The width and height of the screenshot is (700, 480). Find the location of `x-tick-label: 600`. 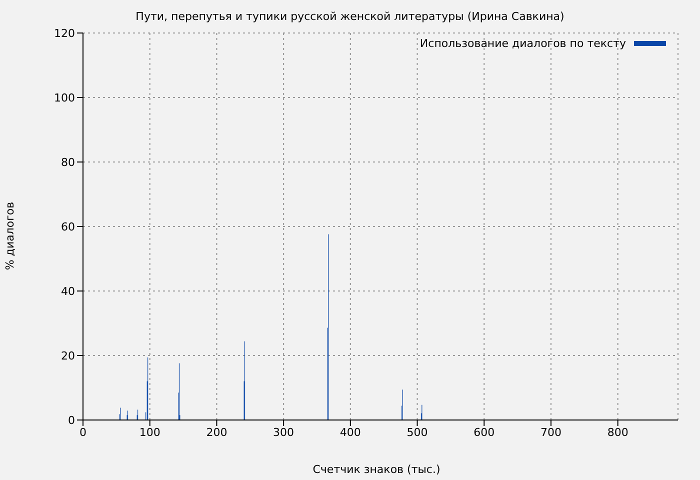

x-tick-label: 600 is located at coordinates (484, 432).